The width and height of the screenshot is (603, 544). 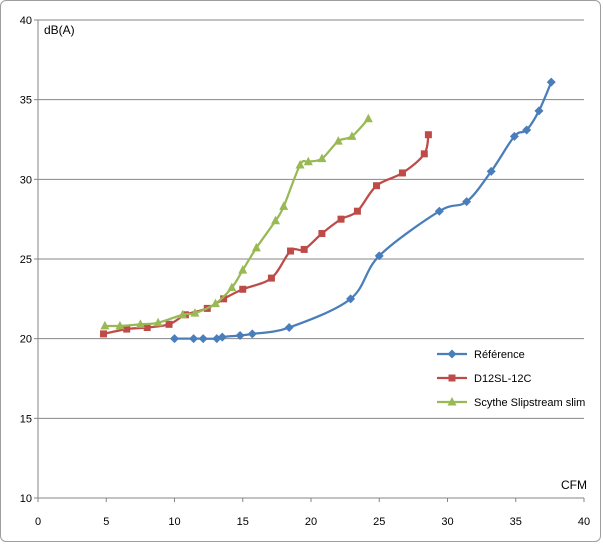 I want to click on x-axis-label: CFM, so click(x=574, y=485).